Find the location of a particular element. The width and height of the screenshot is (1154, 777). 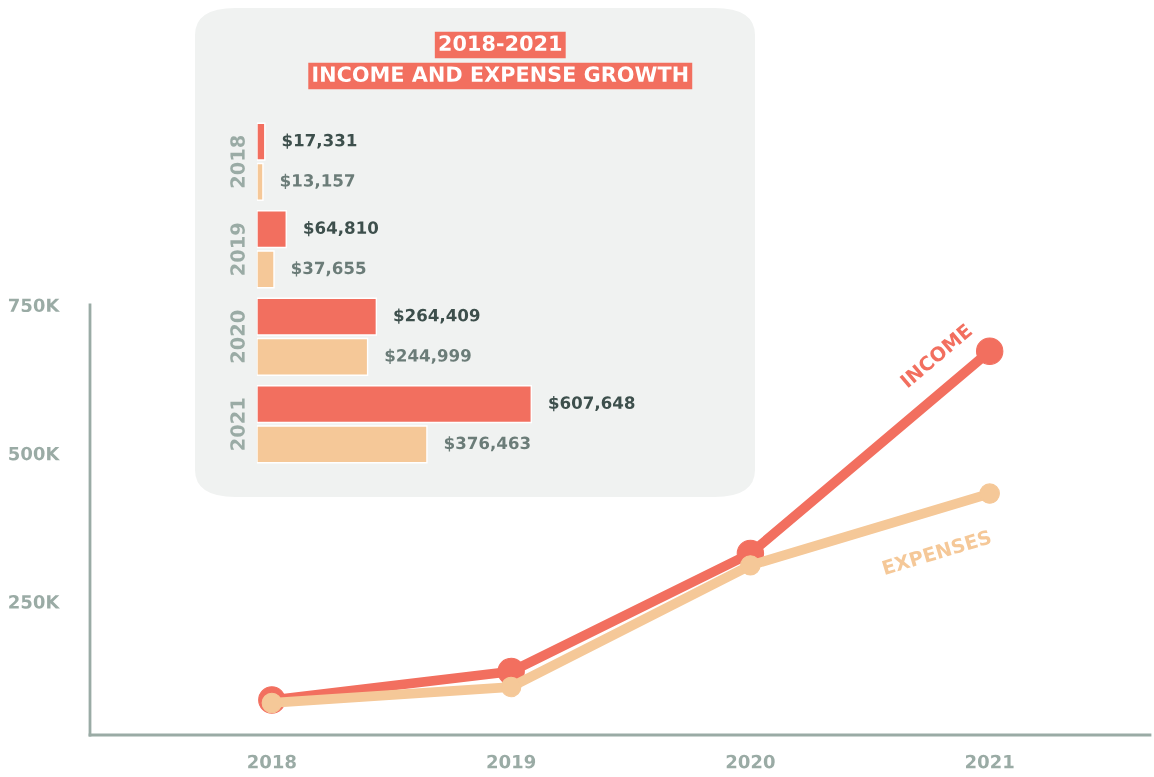

x-tick-label: 2018 is located at coordinates (272, 761).